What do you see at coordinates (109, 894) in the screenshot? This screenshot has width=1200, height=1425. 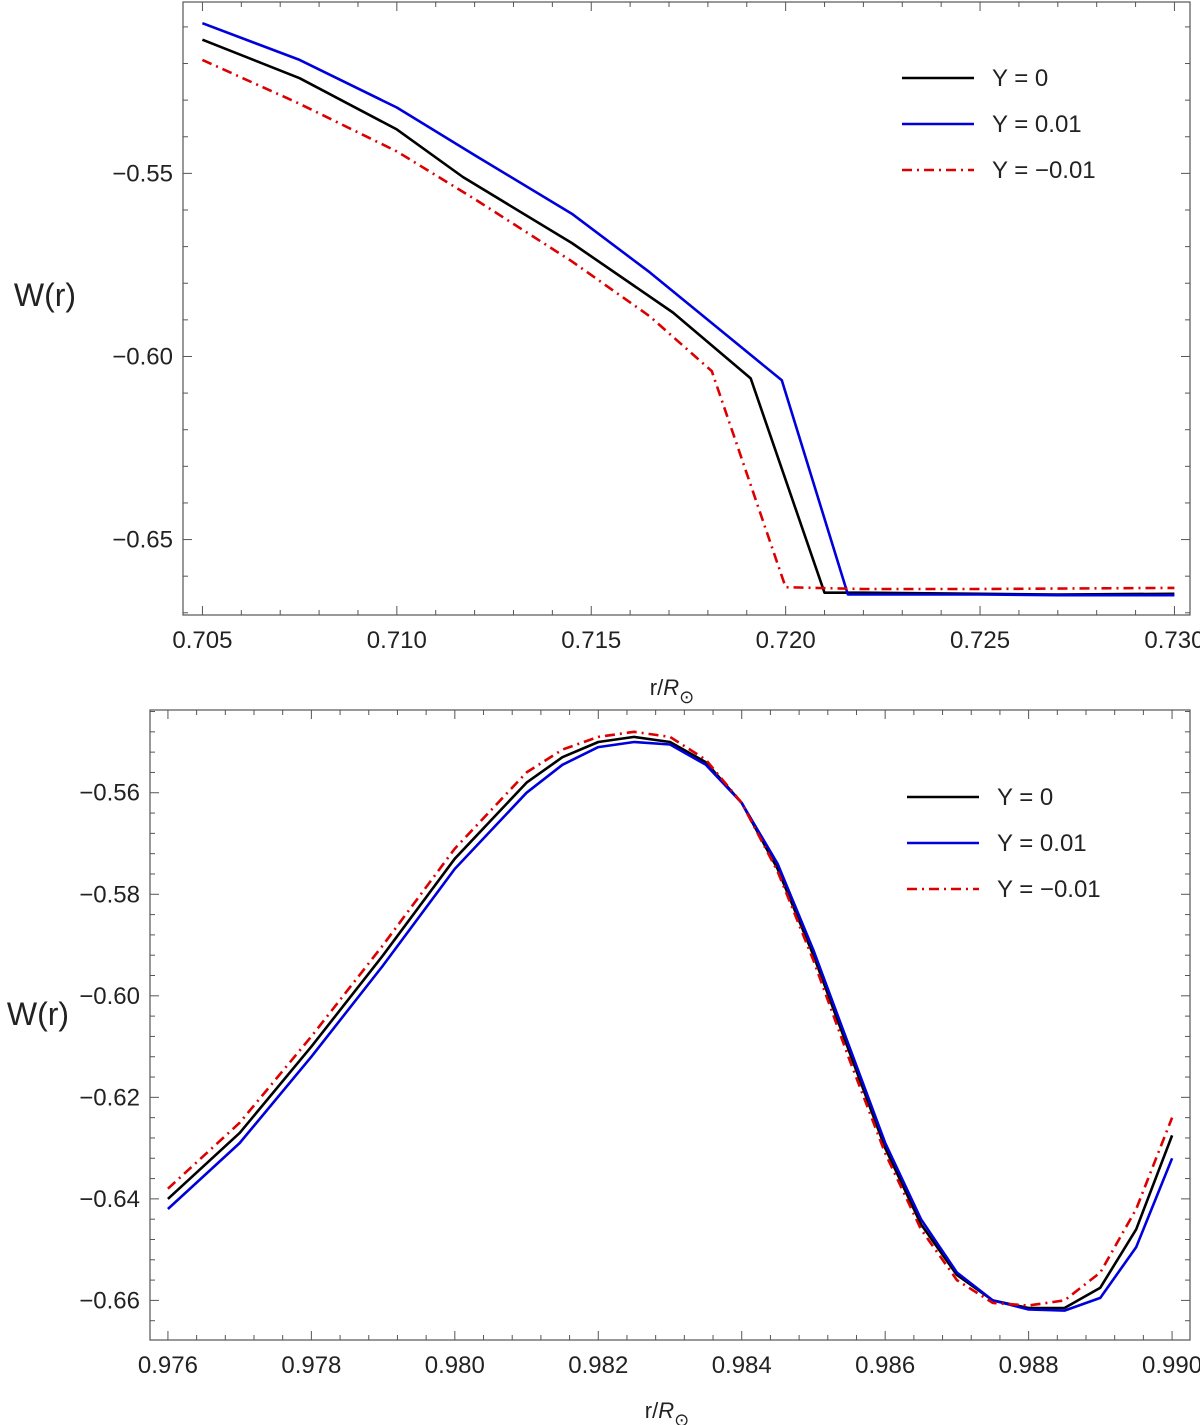 I see `y-tick-label: −0.58` at bounding box center [109, 894].